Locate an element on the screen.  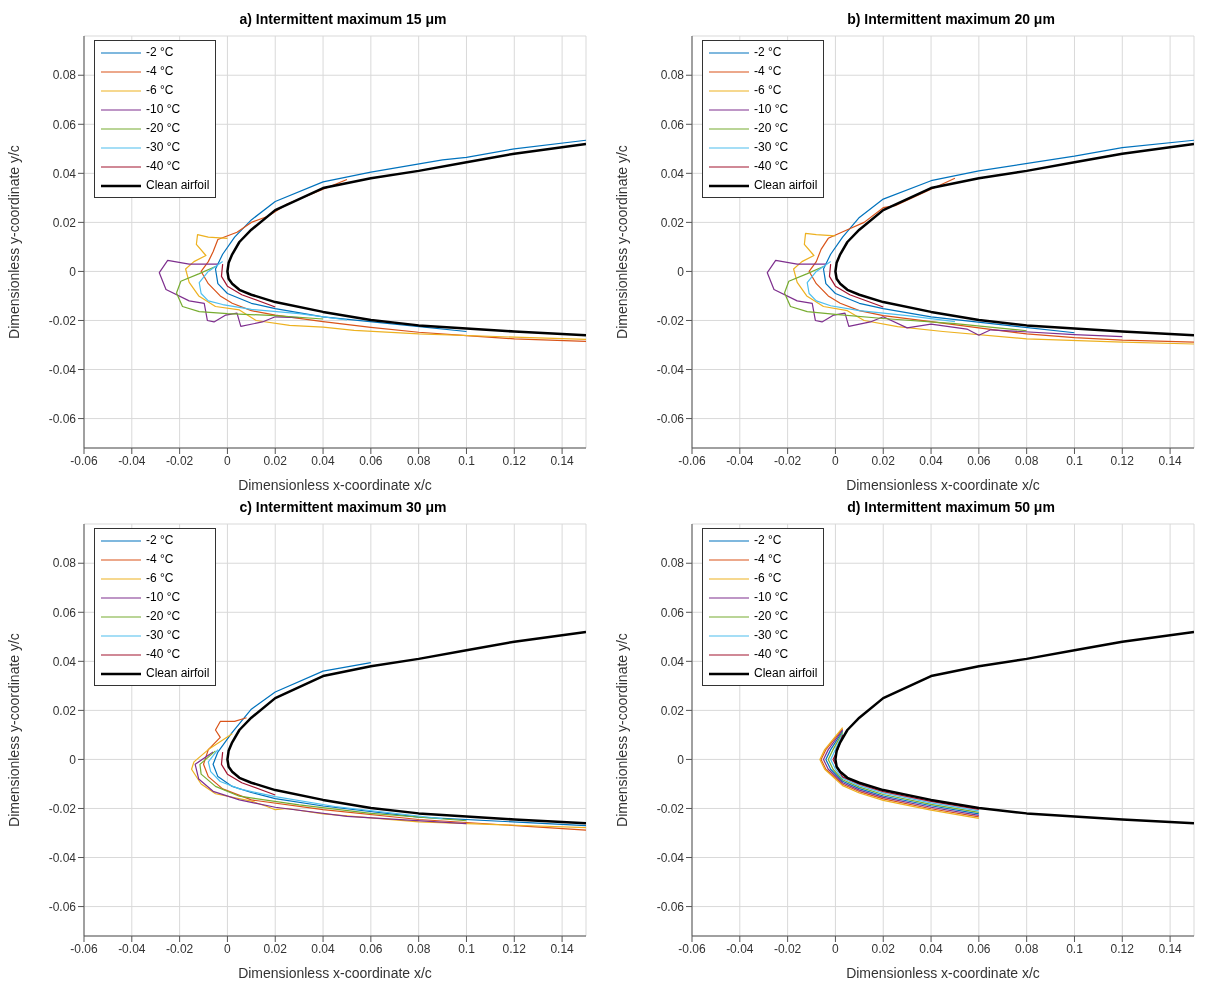
chart-title: a) Intermittent maximum 15 μm is located at coordinates (343, 19).